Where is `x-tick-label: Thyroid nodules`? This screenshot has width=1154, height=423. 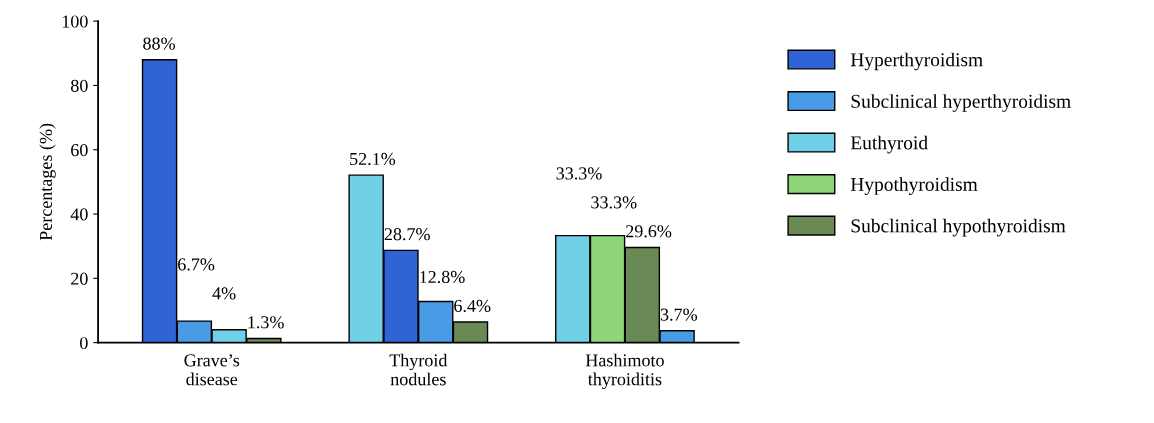 x-tick-label: Thyroid nodules is located at coordinates (418, 369).